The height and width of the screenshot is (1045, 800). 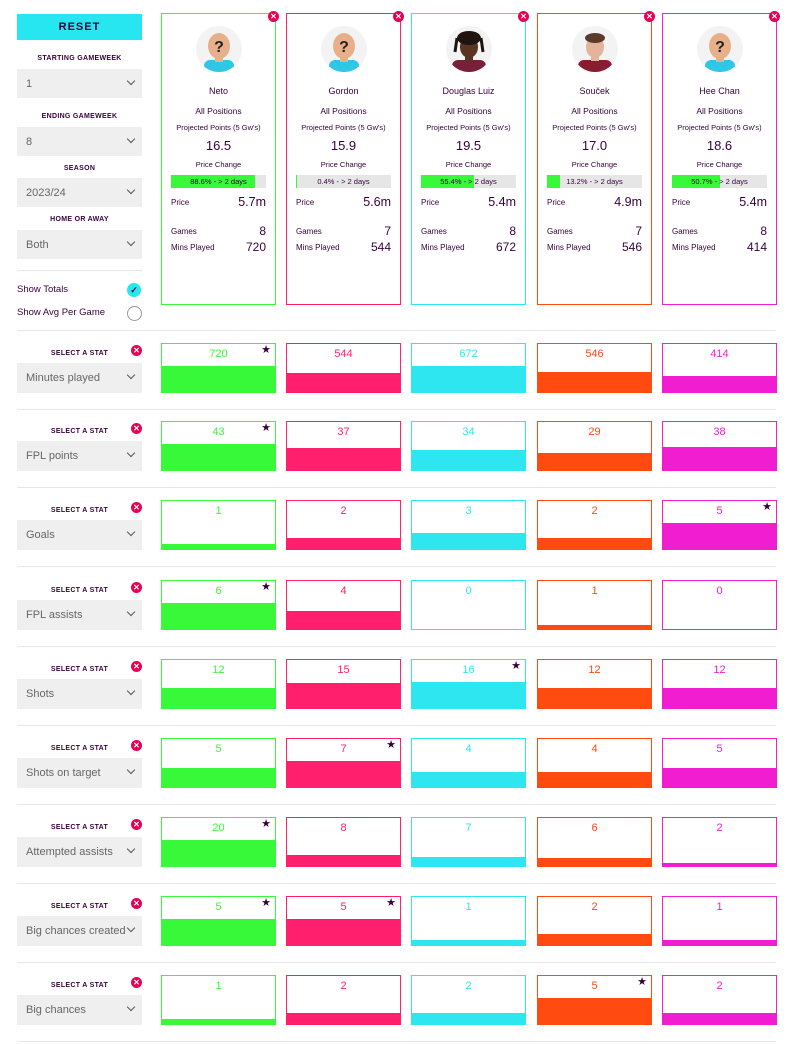 I want to click on ending-gameweek-select: 8, so click(x=79, y=141).